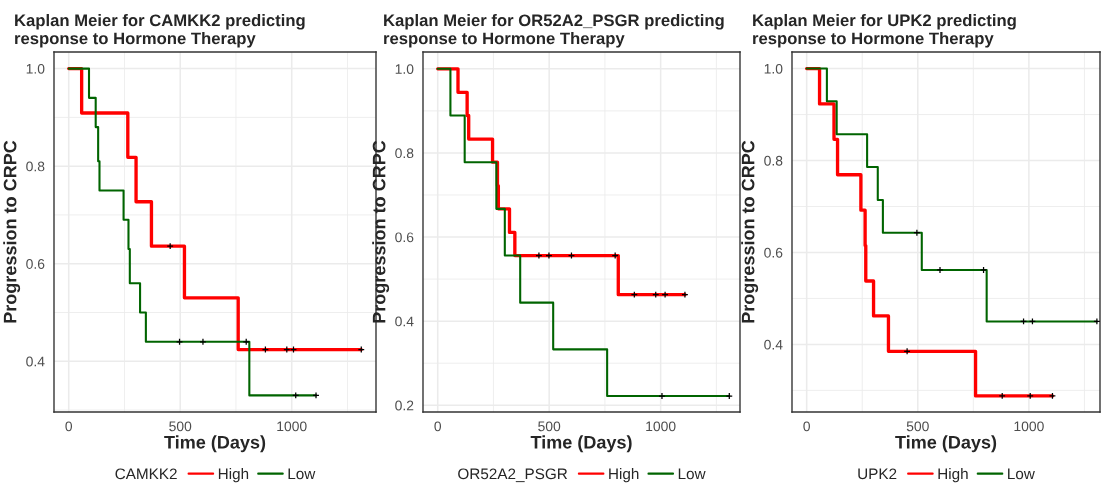 The width and height of the screenshot is (1101, 496). What do you see at coordinates (513, 475) in the screenshot?
I see `legend-title: OR52A2_PSGR` at bounding box center [513, 475].